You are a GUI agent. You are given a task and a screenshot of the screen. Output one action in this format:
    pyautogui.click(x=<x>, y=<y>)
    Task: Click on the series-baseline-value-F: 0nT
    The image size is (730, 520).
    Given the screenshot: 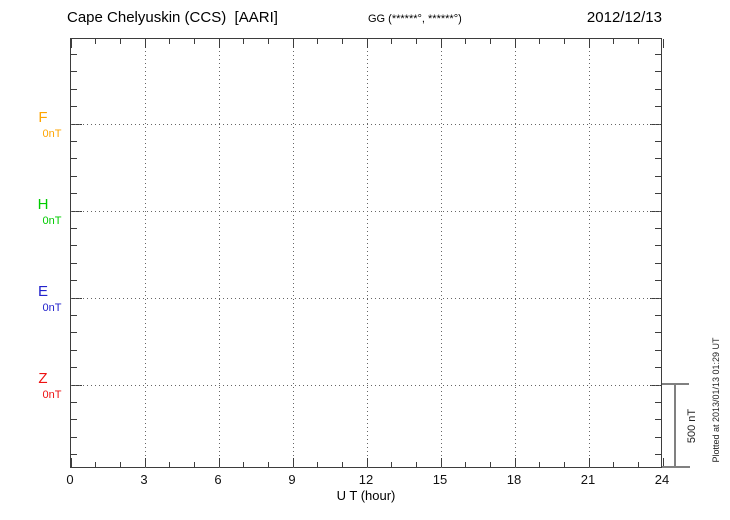 What is the action you would take?
    pyautogui.click(x=52, y=134)
    